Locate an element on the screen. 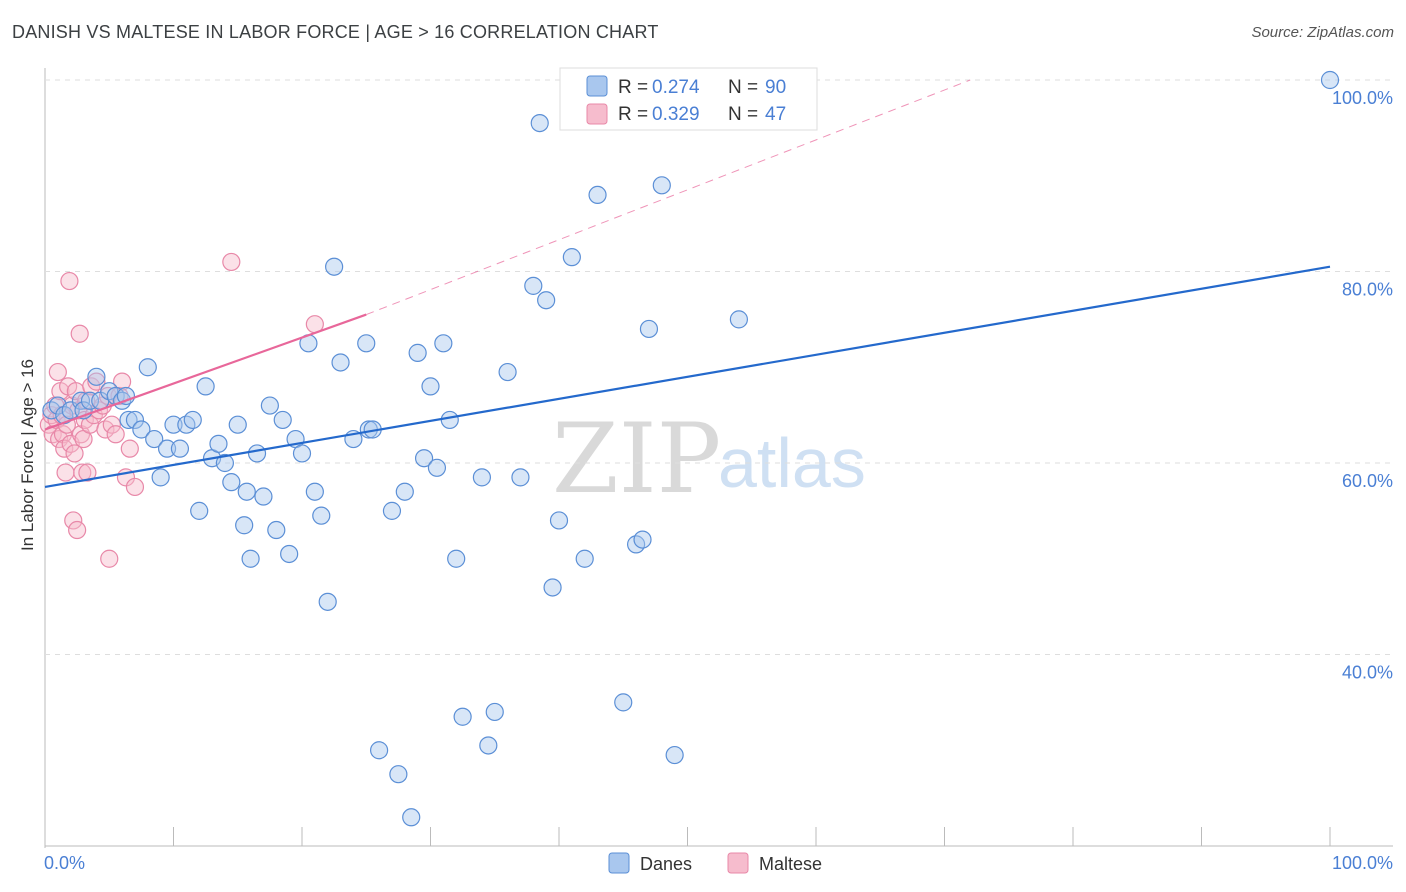  watermark-atlas: atlas is located at coordinates (792, 463).